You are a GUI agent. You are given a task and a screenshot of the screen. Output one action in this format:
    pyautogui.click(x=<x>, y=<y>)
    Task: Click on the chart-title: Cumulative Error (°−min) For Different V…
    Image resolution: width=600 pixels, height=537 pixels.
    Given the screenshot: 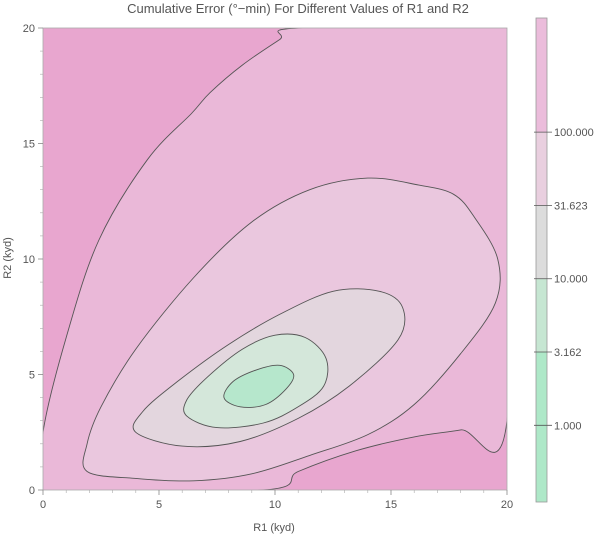 What is the action you would take?
    pyautogui.click(x=298, y=8)
    